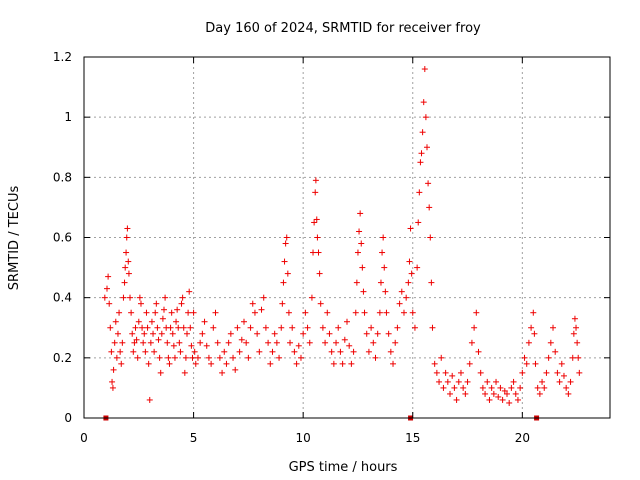  What do you see at coordinates (84, 438) in the screenshot?
I see `x-tick-label: 0` at bounding box center [84, 438].